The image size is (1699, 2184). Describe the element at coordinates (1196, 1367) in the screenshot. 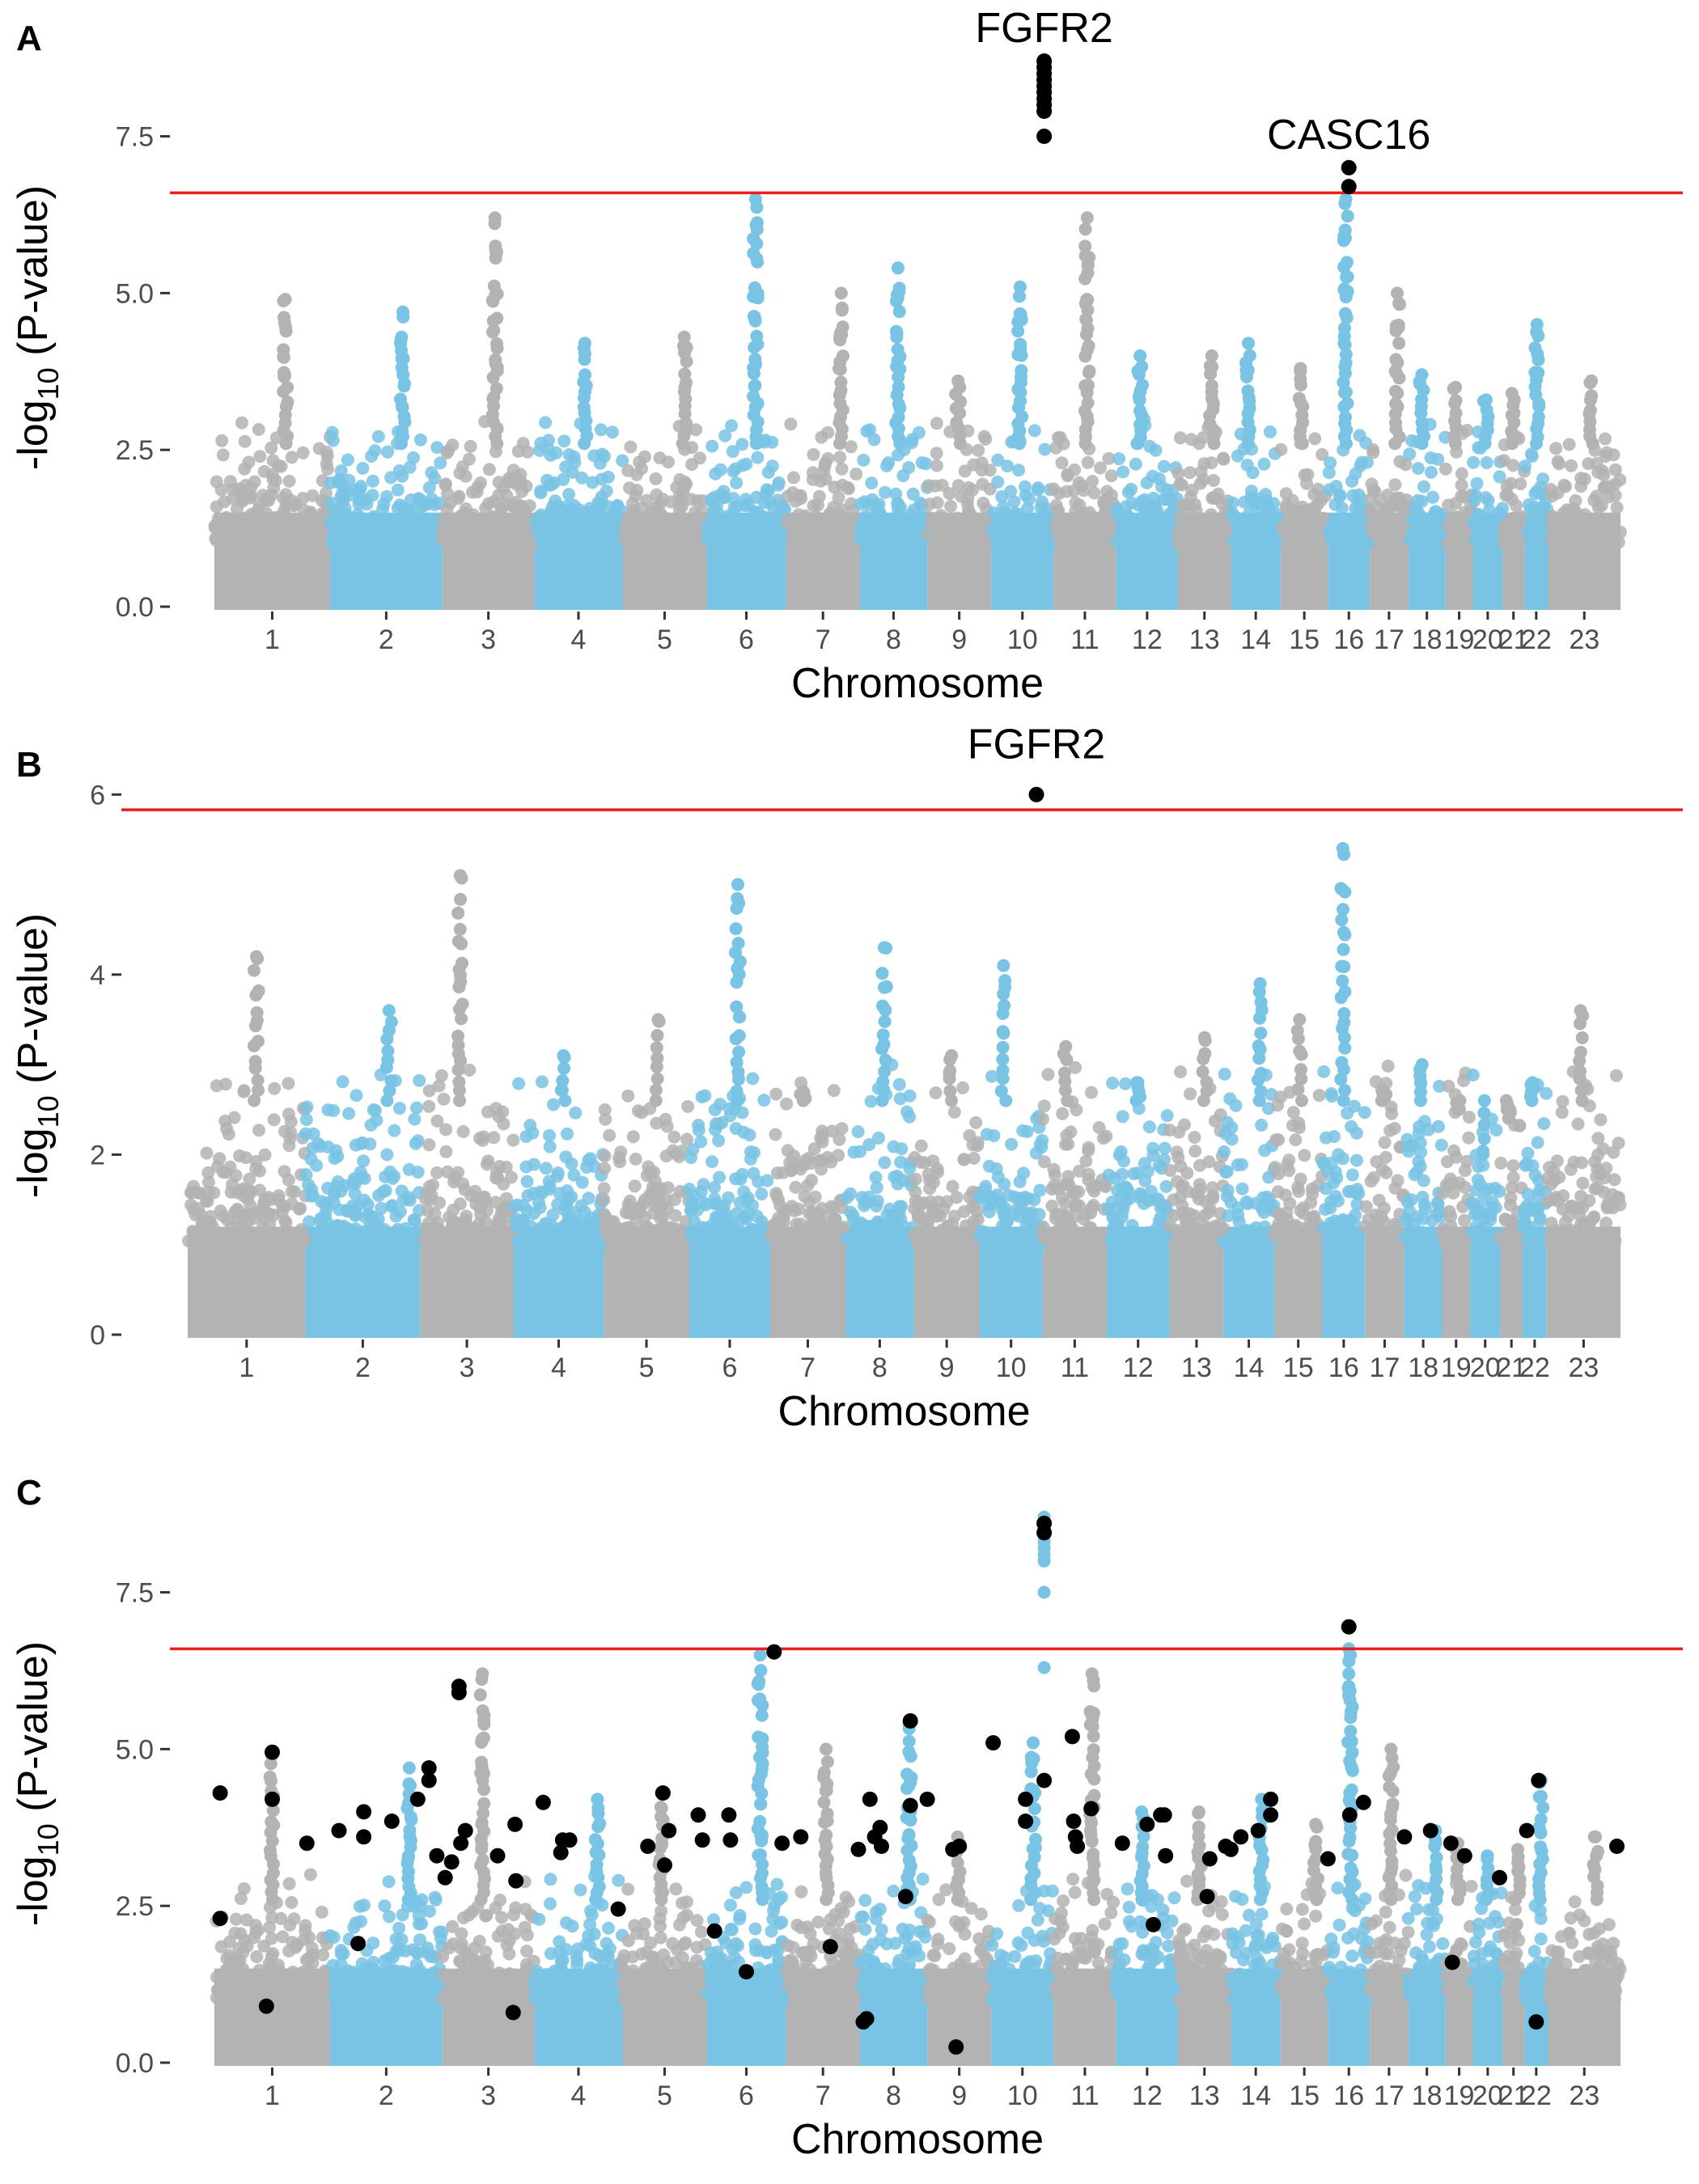

I see `x-tick-label: 13` at that location.